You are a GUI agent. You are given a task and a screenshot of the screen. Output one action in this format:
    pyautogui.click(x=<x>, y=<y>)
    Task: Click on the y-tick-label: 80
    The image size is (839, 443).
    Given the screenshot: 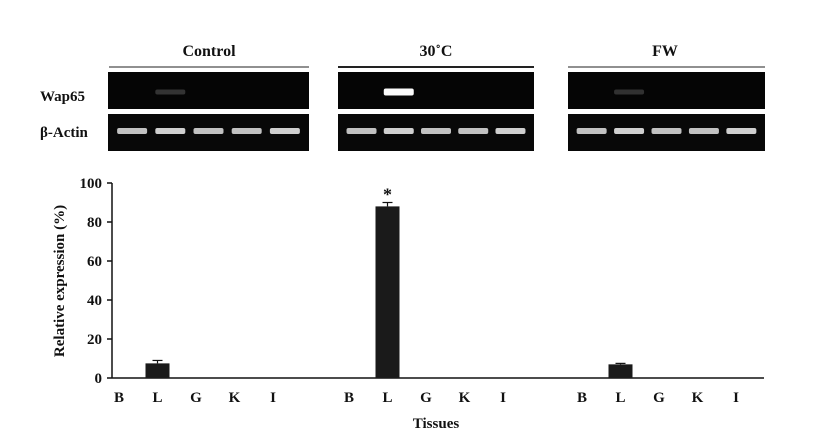 What is the action you would take?
    pyautogui.click(x=94, y=223)
    